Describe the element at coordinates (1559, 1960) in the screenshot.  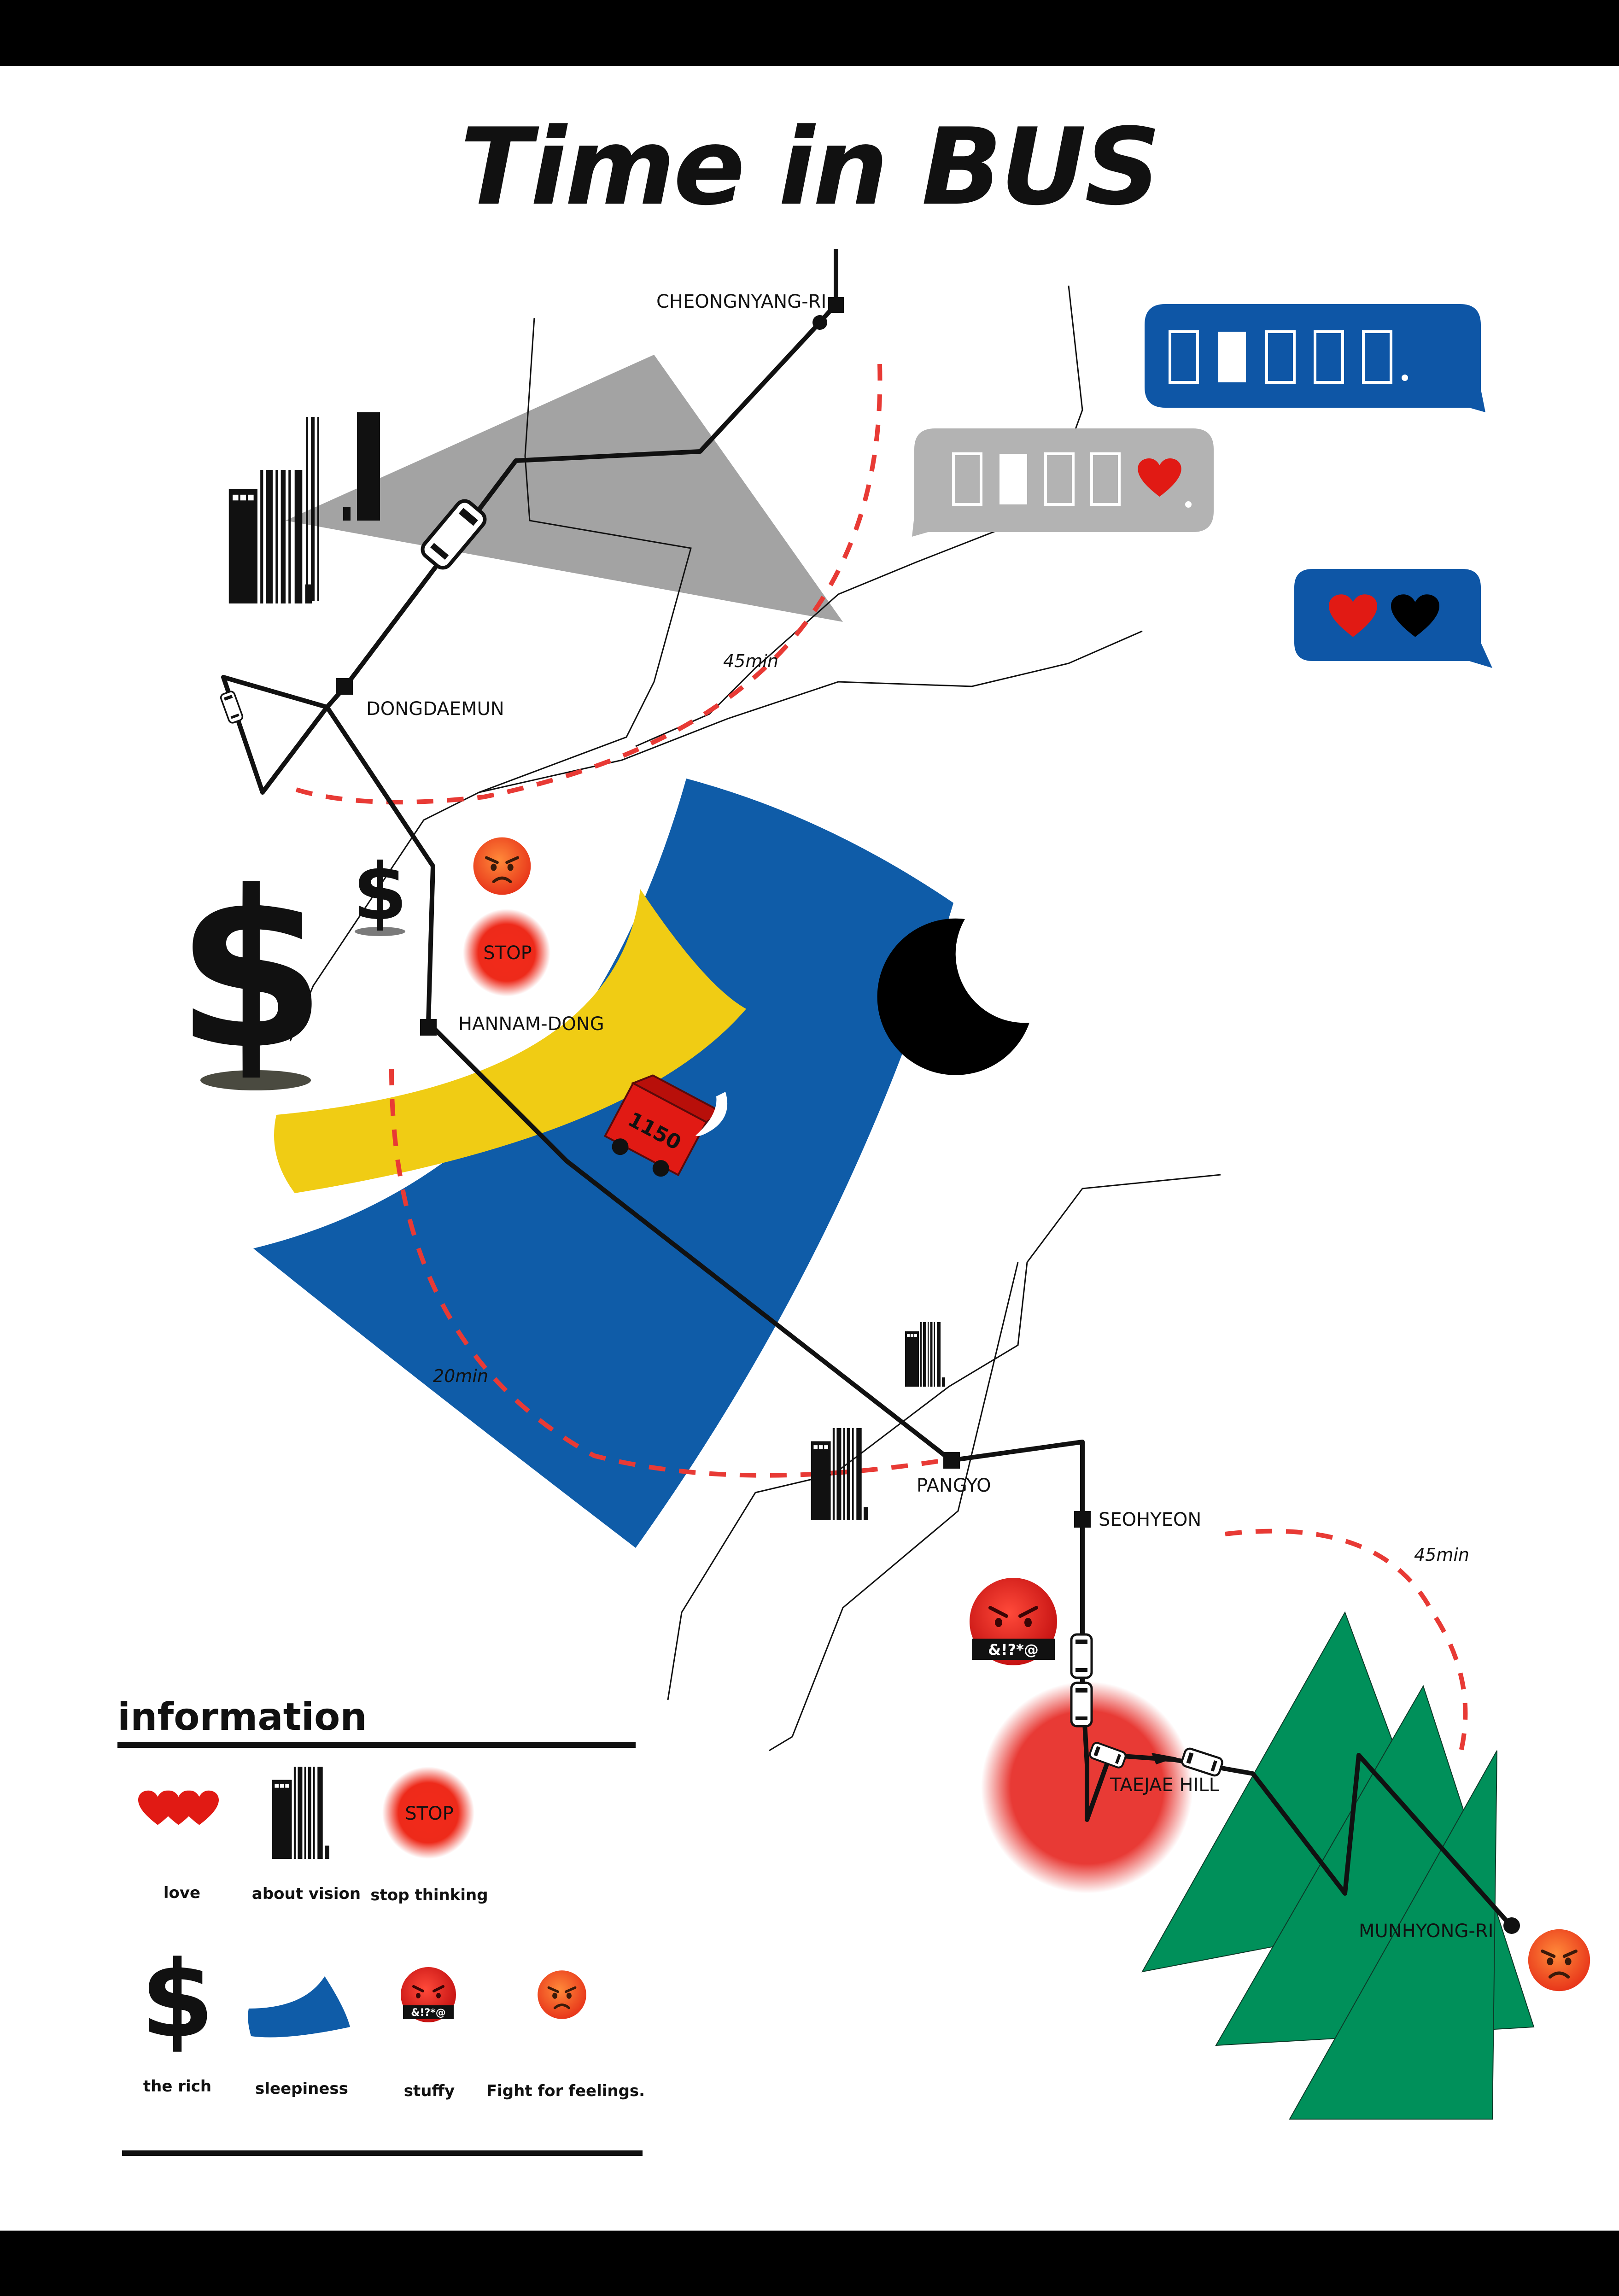
I see `angry-face-icon-end` at that location.